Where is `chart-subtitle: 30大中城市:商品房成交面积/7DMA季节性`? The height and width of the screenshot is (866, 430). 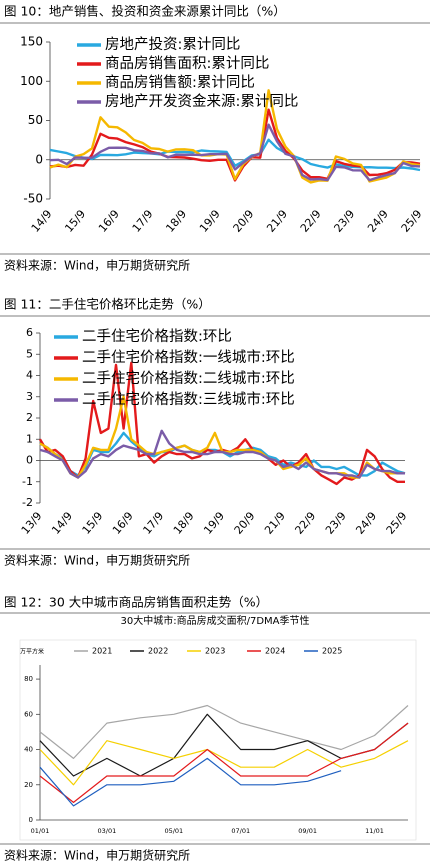 chart-subtitle: 30大中城市:商品房成交面积/7DMA季节性 is located at coordinates (215, 620).